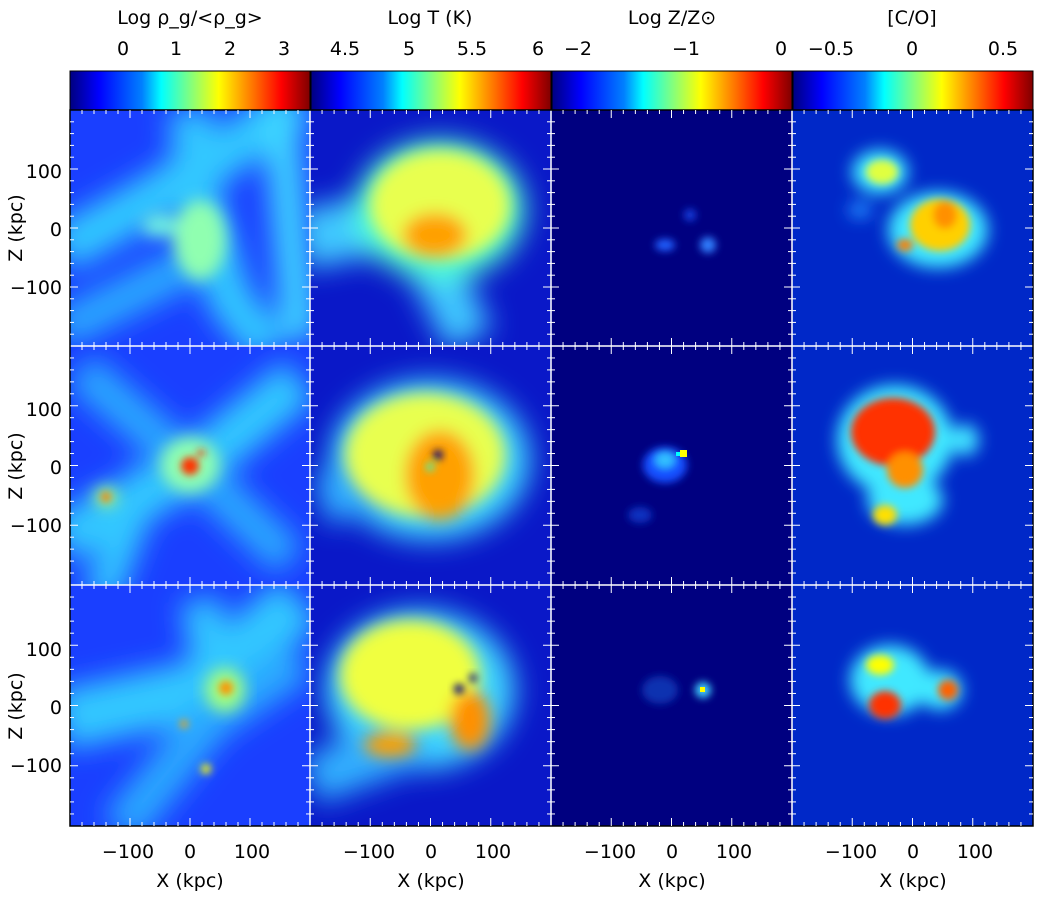 The width and height of the screenshot is (1042, 906). What do you see at coordinates (252, 852) in the screenshot?
I see `xtick-c1-100: 100` at bounding box center [252, 852].